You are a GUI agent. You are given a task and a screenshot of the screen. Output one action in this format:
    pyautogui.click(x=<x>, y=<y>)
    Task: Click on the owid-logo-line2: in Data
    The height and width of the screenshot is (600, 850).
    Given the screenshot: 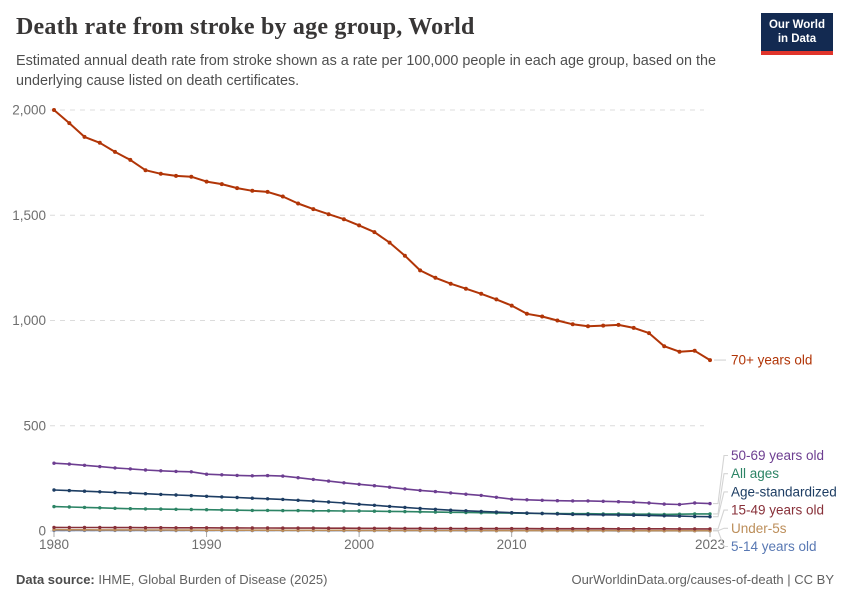 What is the action you would take?
    pyautogui.click(x=797, y=39)
    